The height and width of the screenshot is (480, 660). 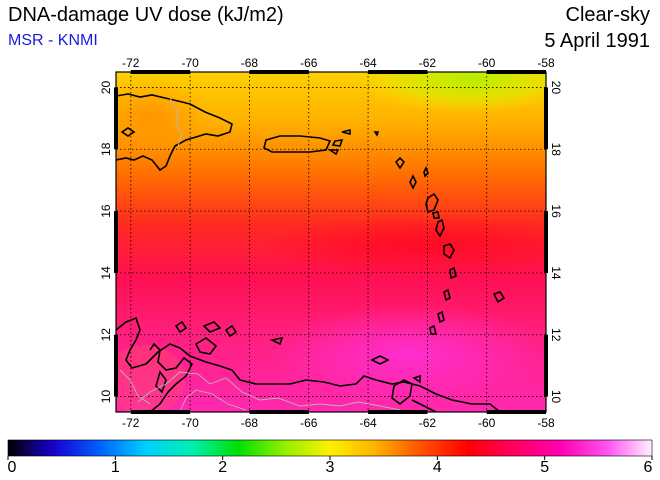 What do you see at coordinates (597, 41) in the screenshot?
I see `date-label: 5 April 1991` at bounding box center [597, 41].